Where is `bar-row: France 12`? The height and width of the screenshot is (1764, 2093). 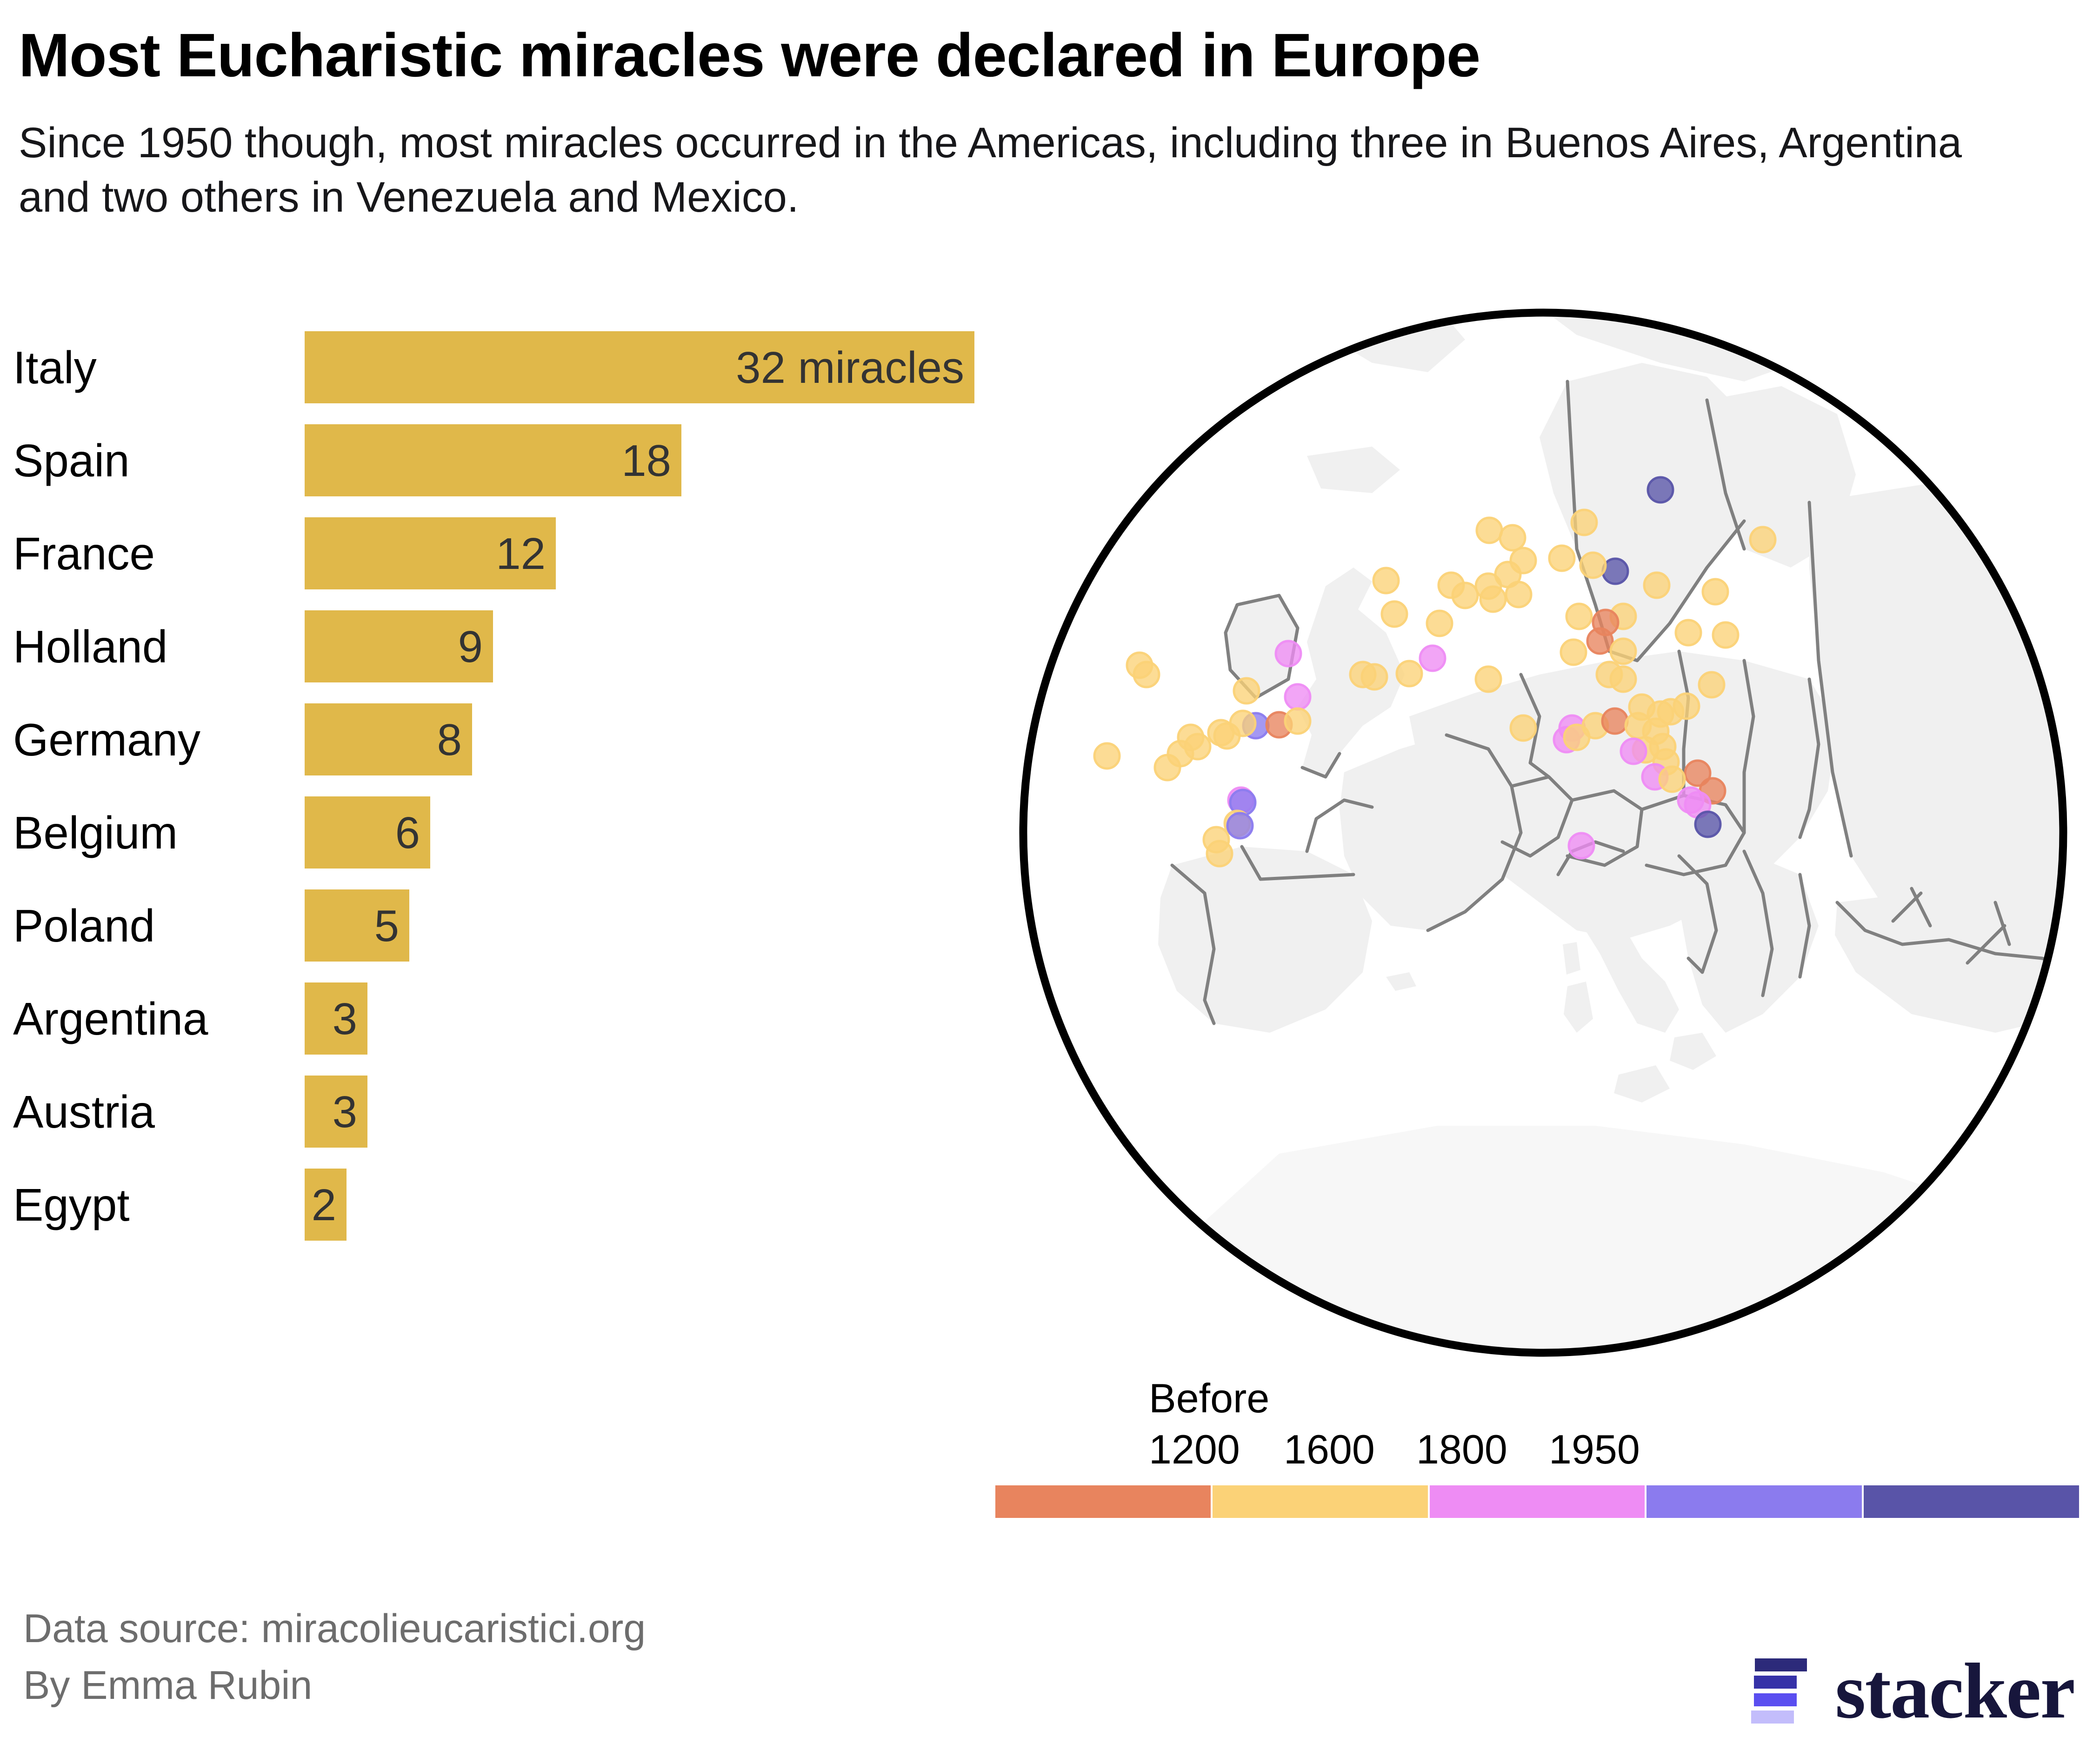
bar-row: France 12 is located at coordinates (507, 553).